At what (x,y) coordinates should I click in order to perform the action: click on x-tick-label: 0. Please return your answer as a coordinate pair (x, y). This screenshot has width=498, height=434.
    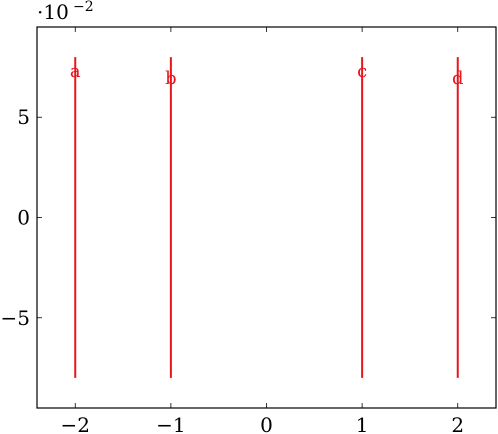
    Looking at the image, I should click on (266, 423).